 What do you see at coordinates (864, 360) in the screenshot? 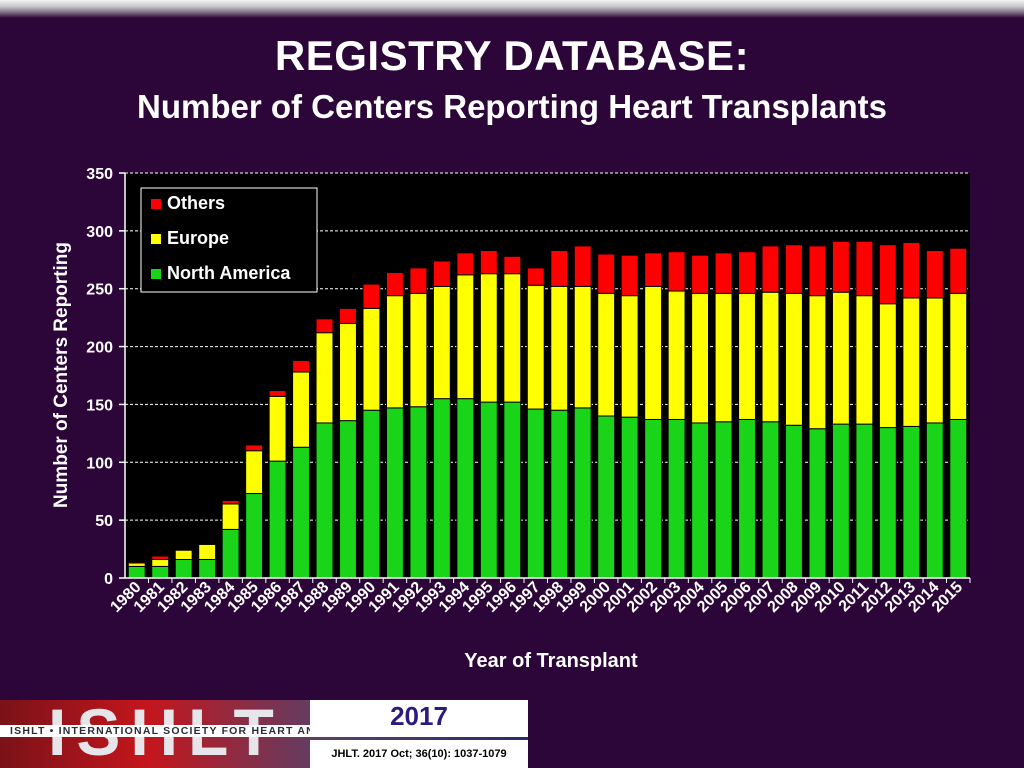
I see `bar-europe-2011` at bounding box center [864, 360].